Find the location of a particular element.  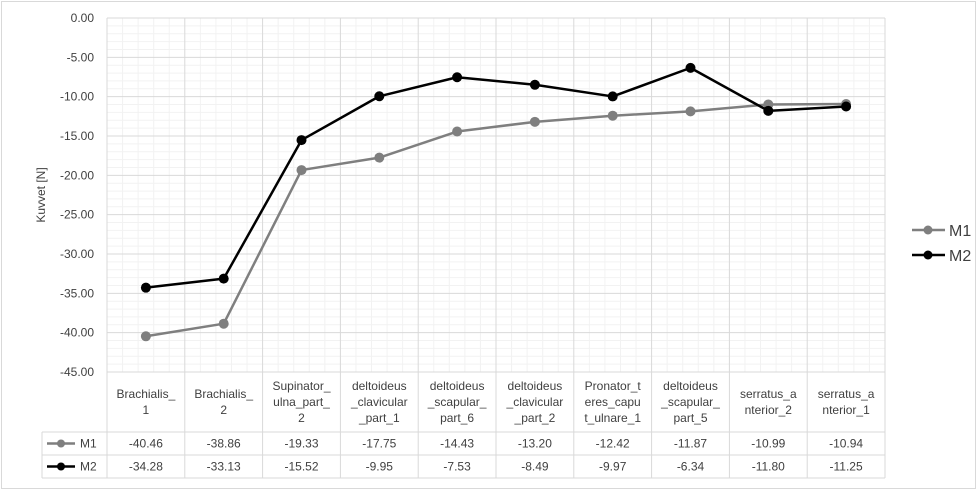

table-value: -6.34 is located at coordinates (691, 467).